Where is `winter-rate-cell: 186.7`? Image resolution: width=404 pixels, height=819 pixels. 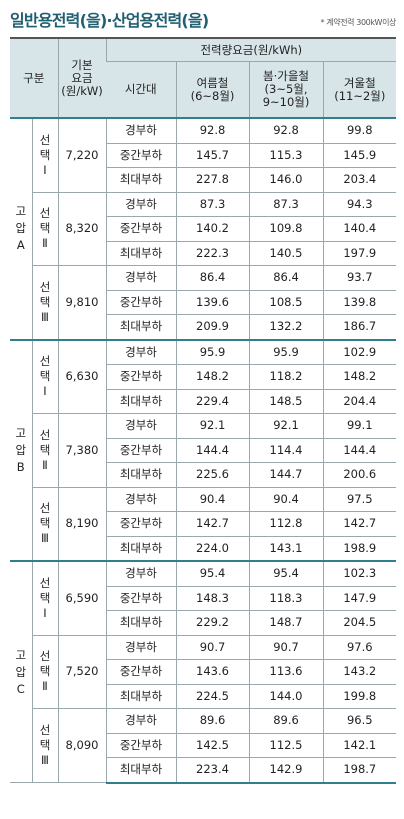
winter-rate-cell: 186.7 is located at coordinates (359, 327).